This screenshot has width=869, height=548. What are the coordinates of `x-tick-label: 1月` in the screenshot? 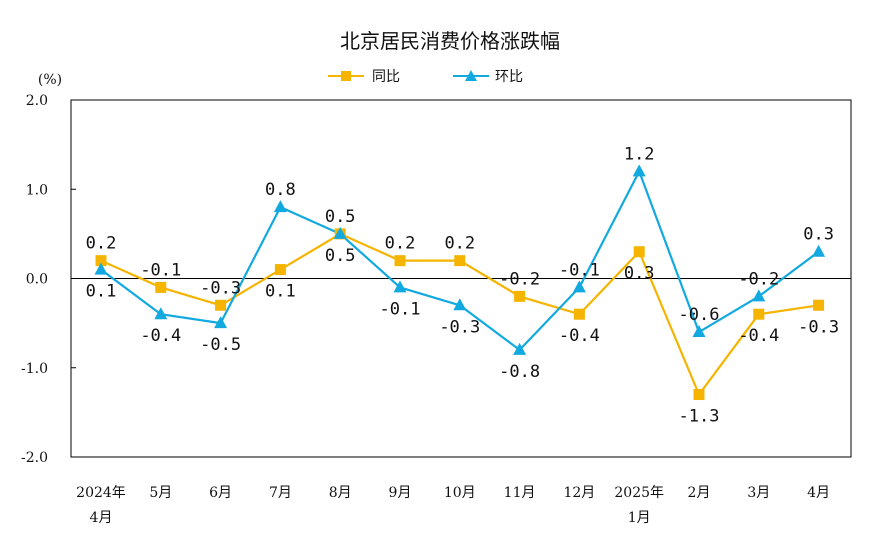 It's located at (639, 518).